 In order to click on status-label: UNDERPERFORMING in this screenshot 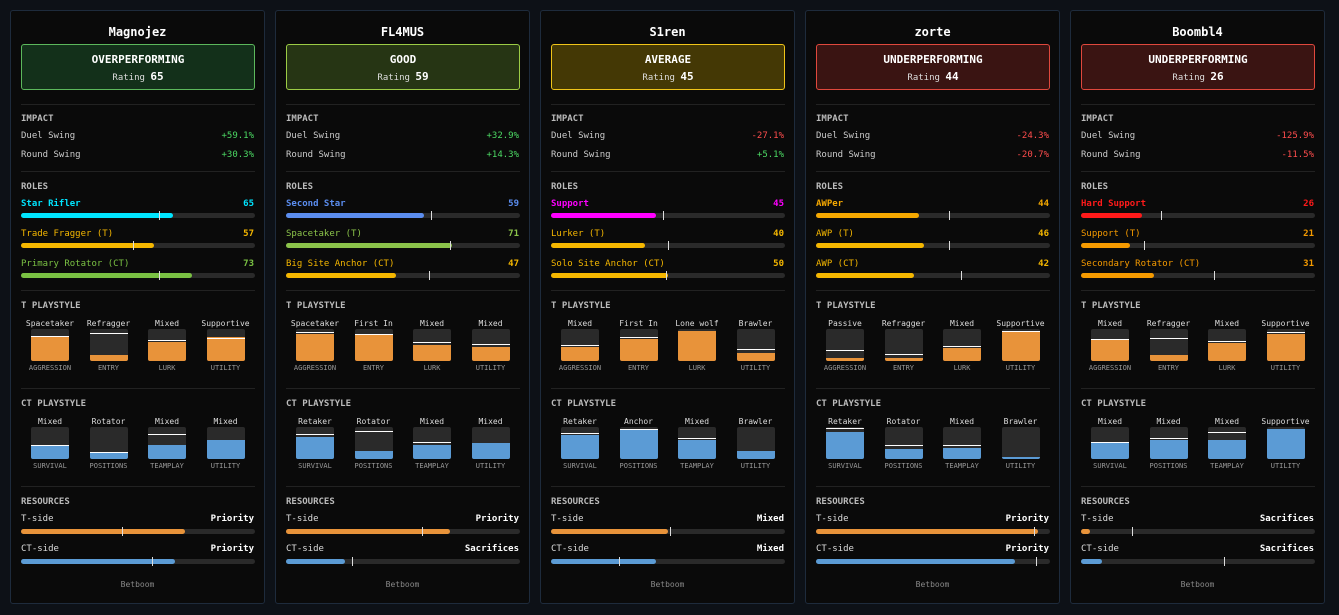, I will do `click(933, 59)`.